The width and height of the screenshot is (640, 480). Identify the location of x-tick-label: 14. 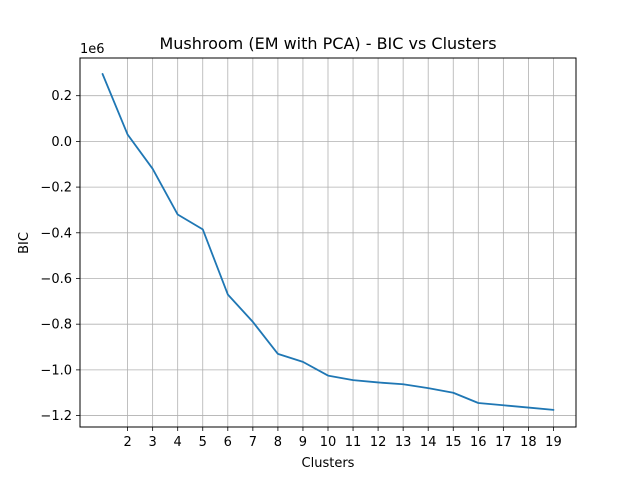
(428, 442).